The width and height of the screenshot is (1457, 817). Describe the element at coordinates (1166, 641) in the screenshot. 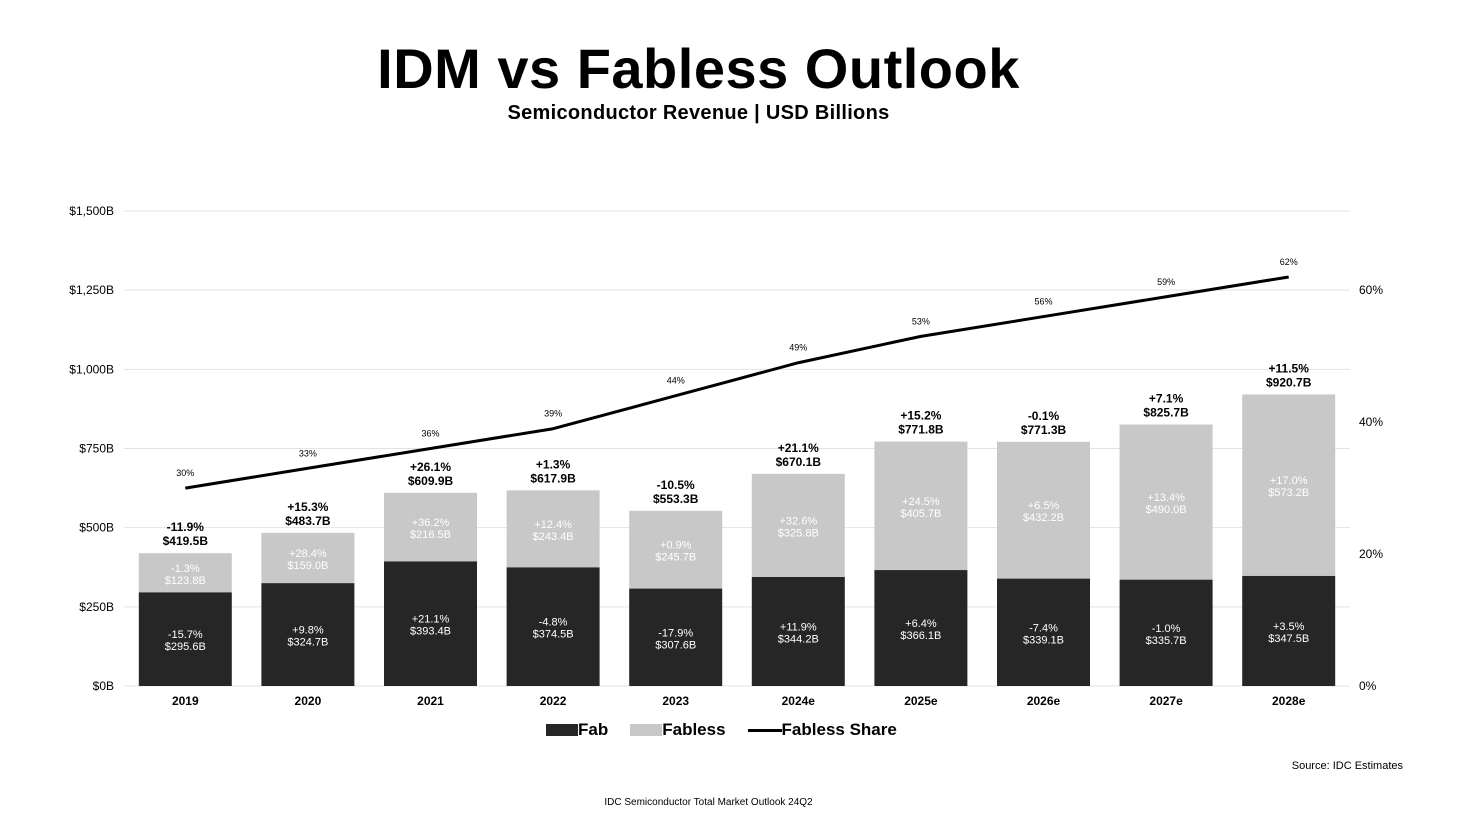

I see `fab-value-label: $335.7B` at that location.